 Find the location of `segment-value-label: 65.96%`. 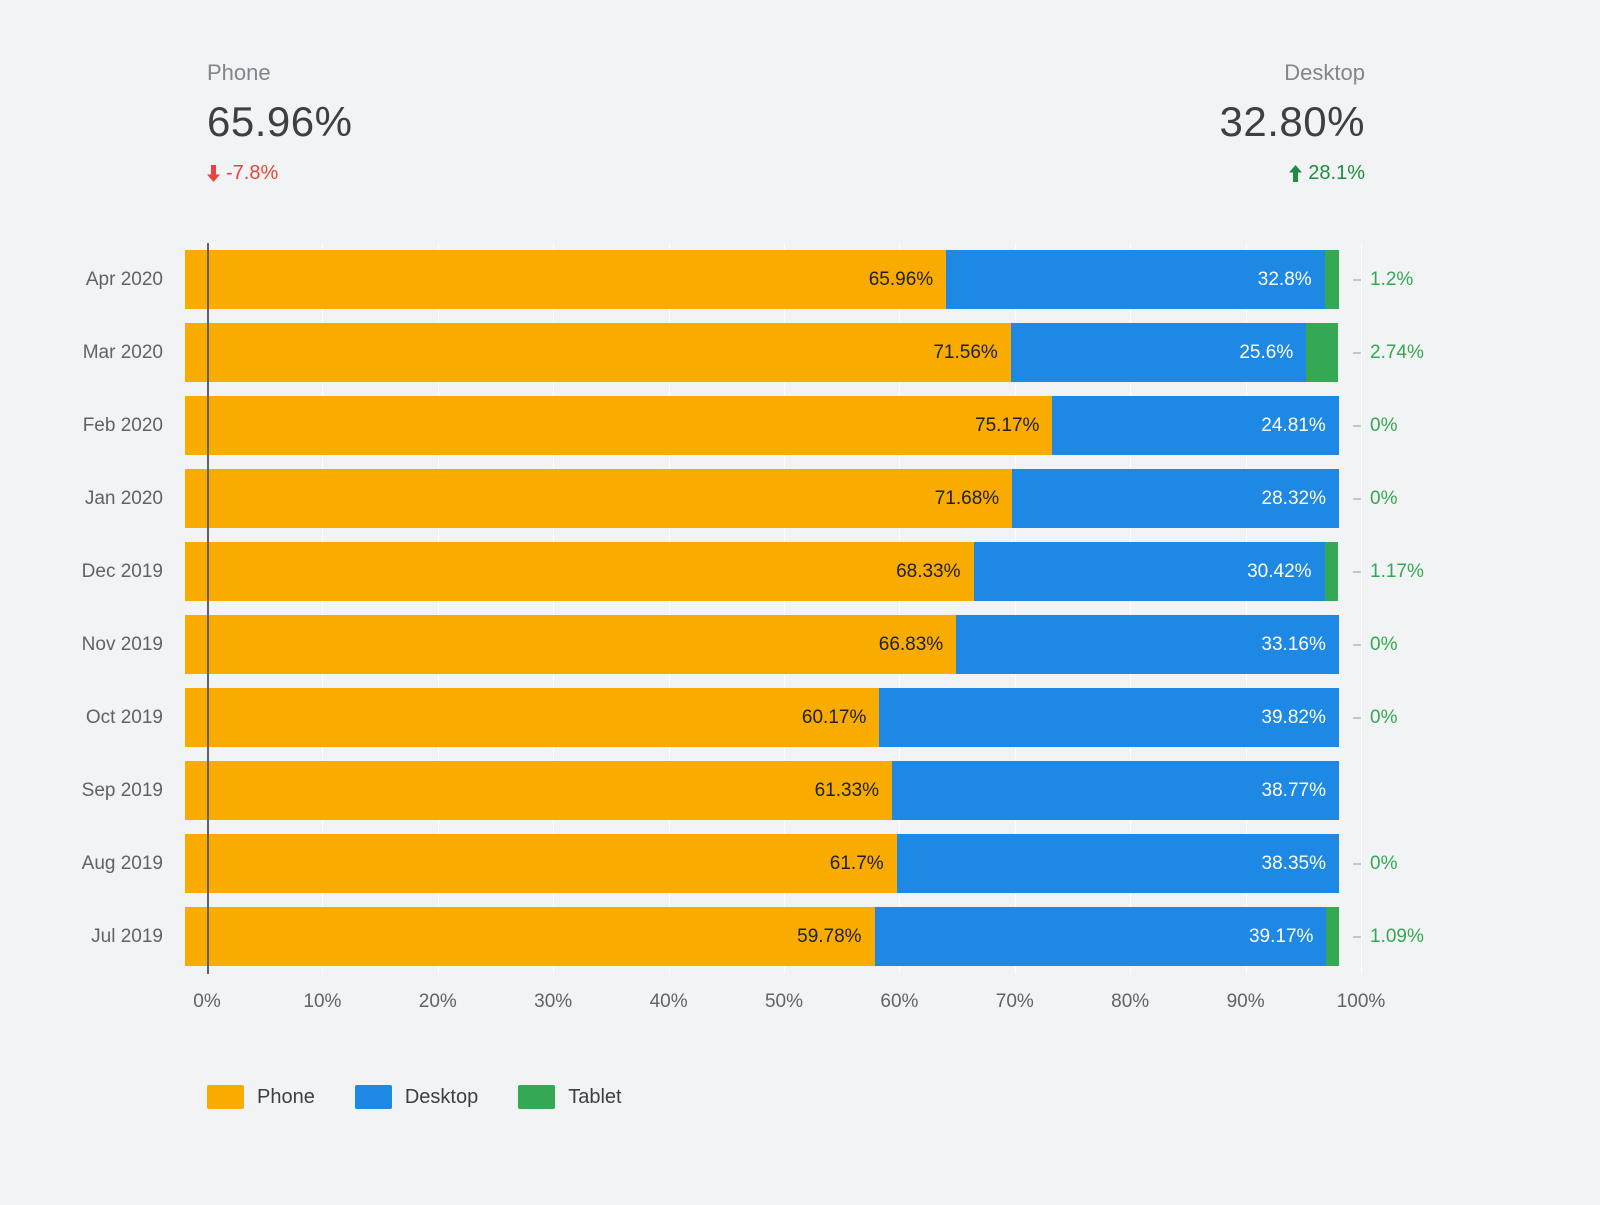

segment-value-label: 65.96% is located at coordinates (901, 279).